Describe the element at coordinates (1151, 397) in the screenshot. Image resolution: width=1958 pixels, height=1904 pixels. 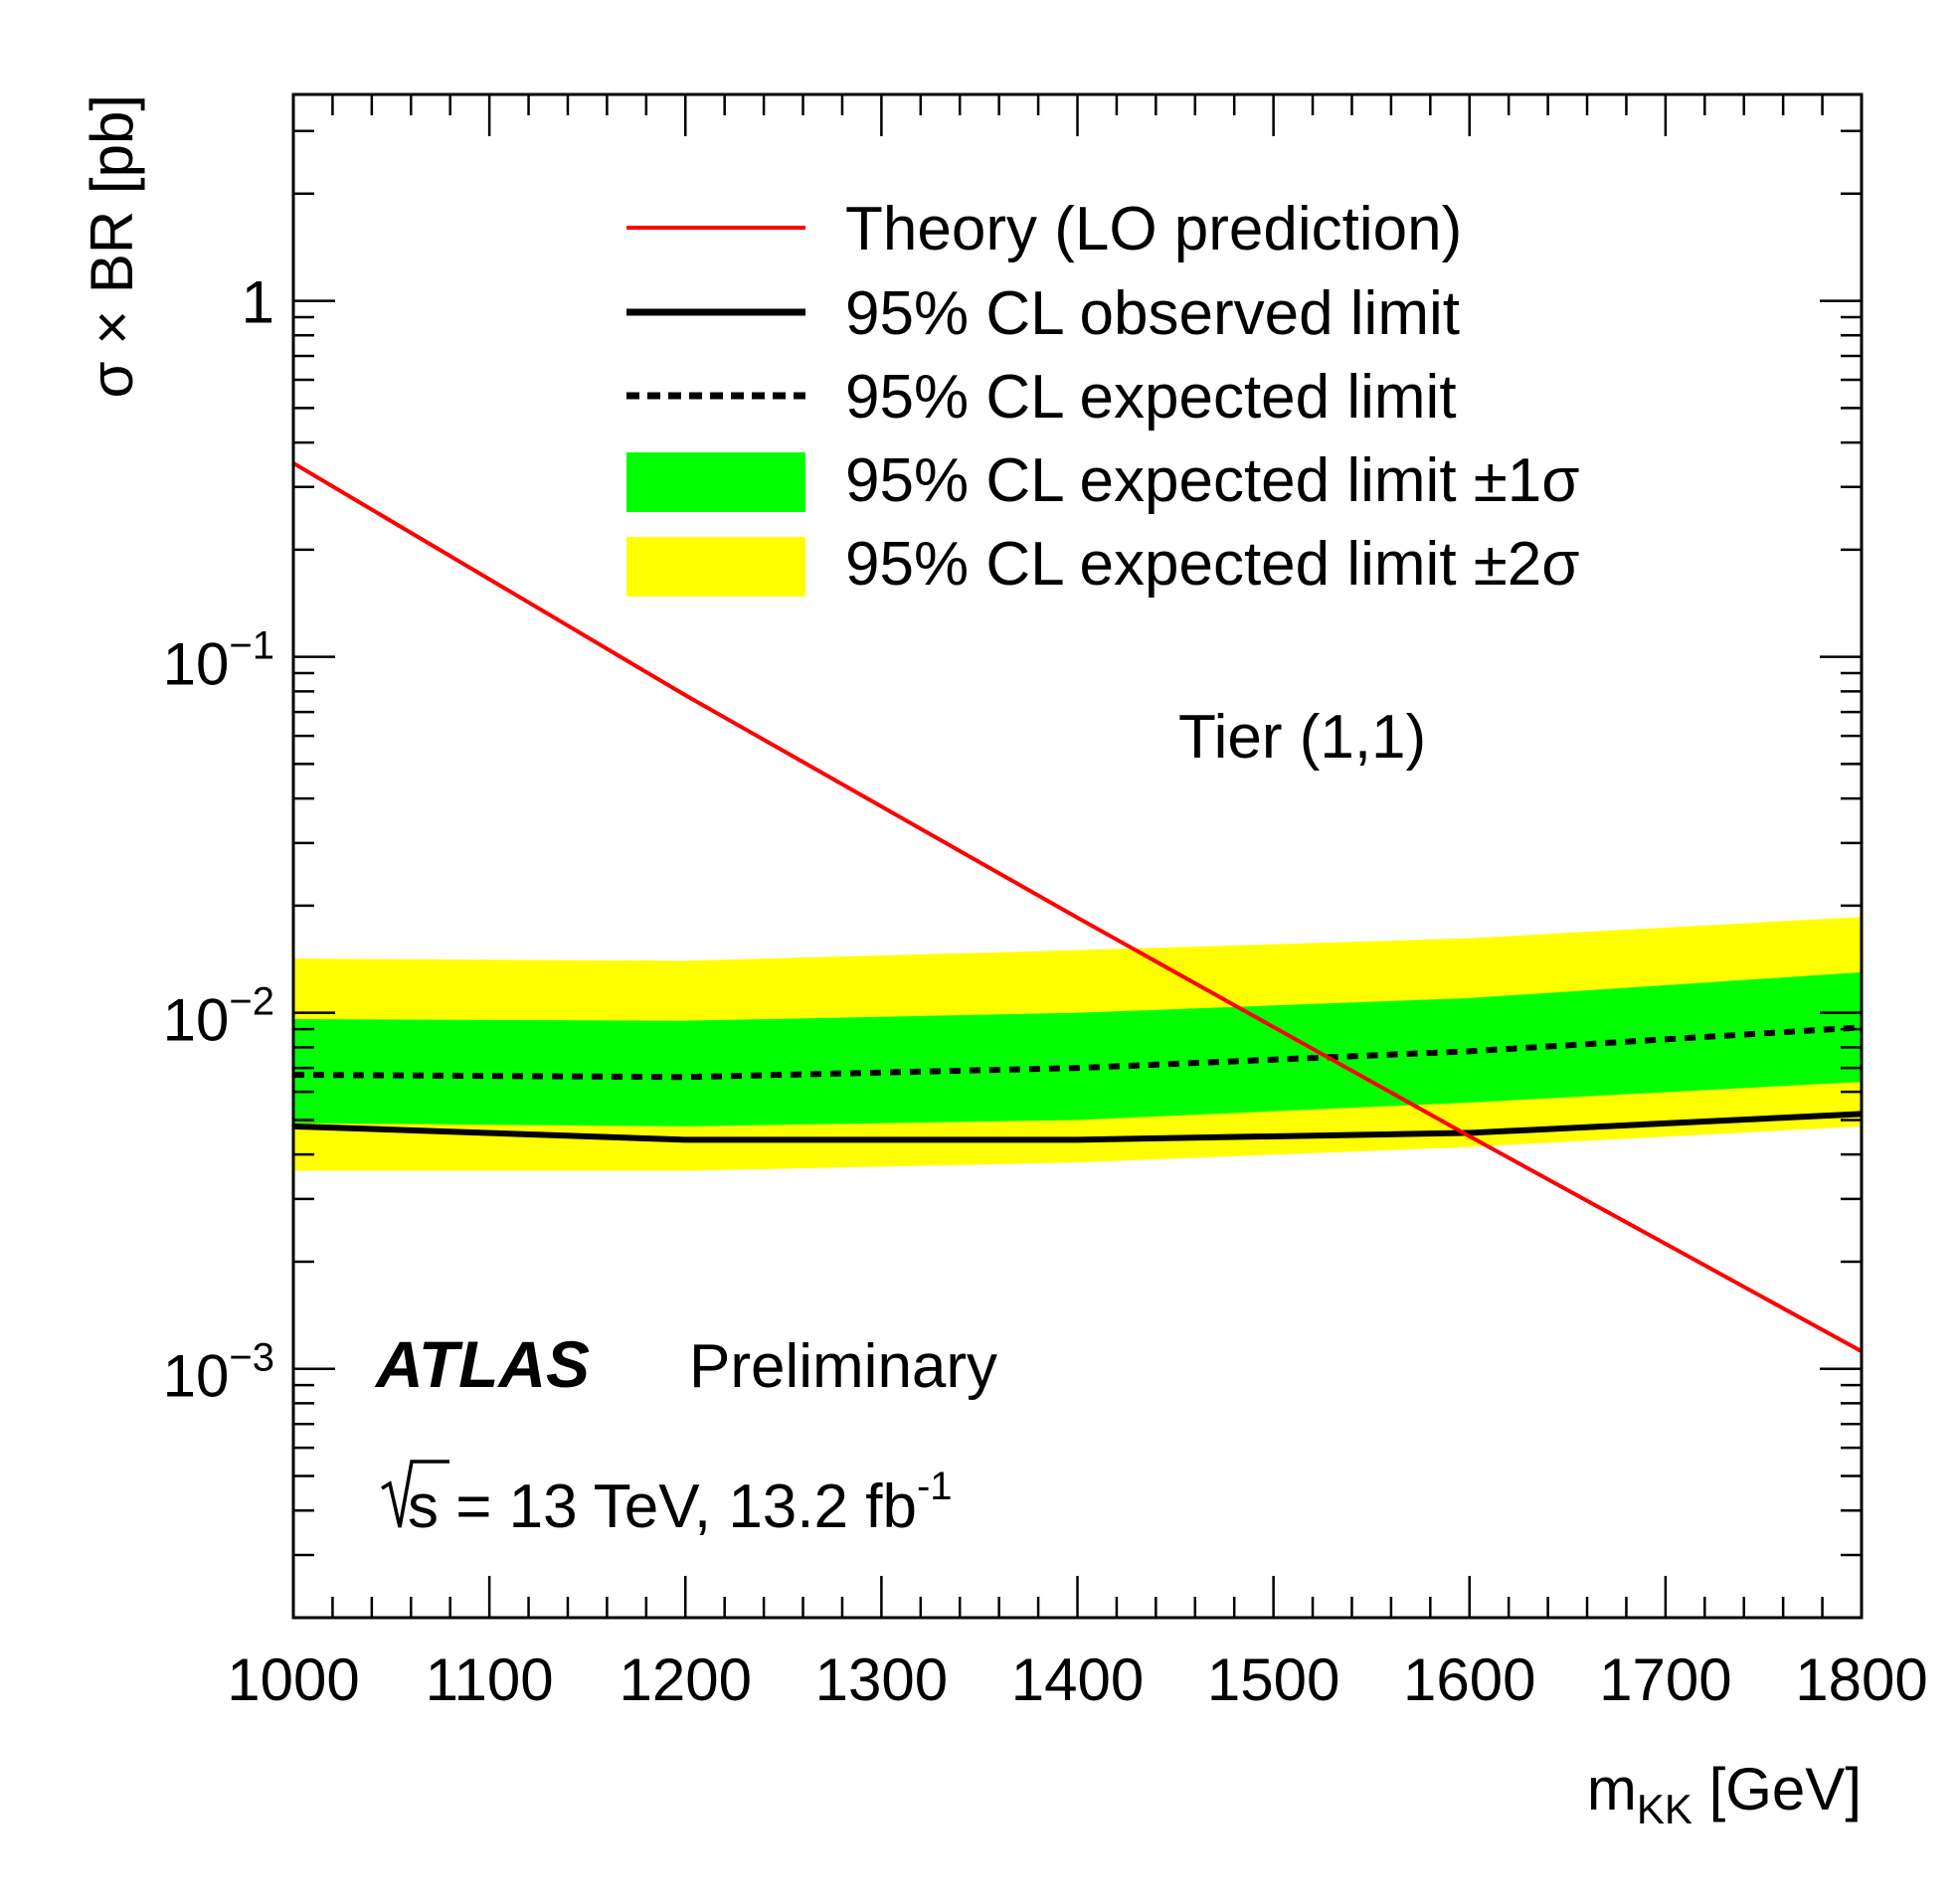
I see `legend-label-expected: 95% CL expected limit` at that location.